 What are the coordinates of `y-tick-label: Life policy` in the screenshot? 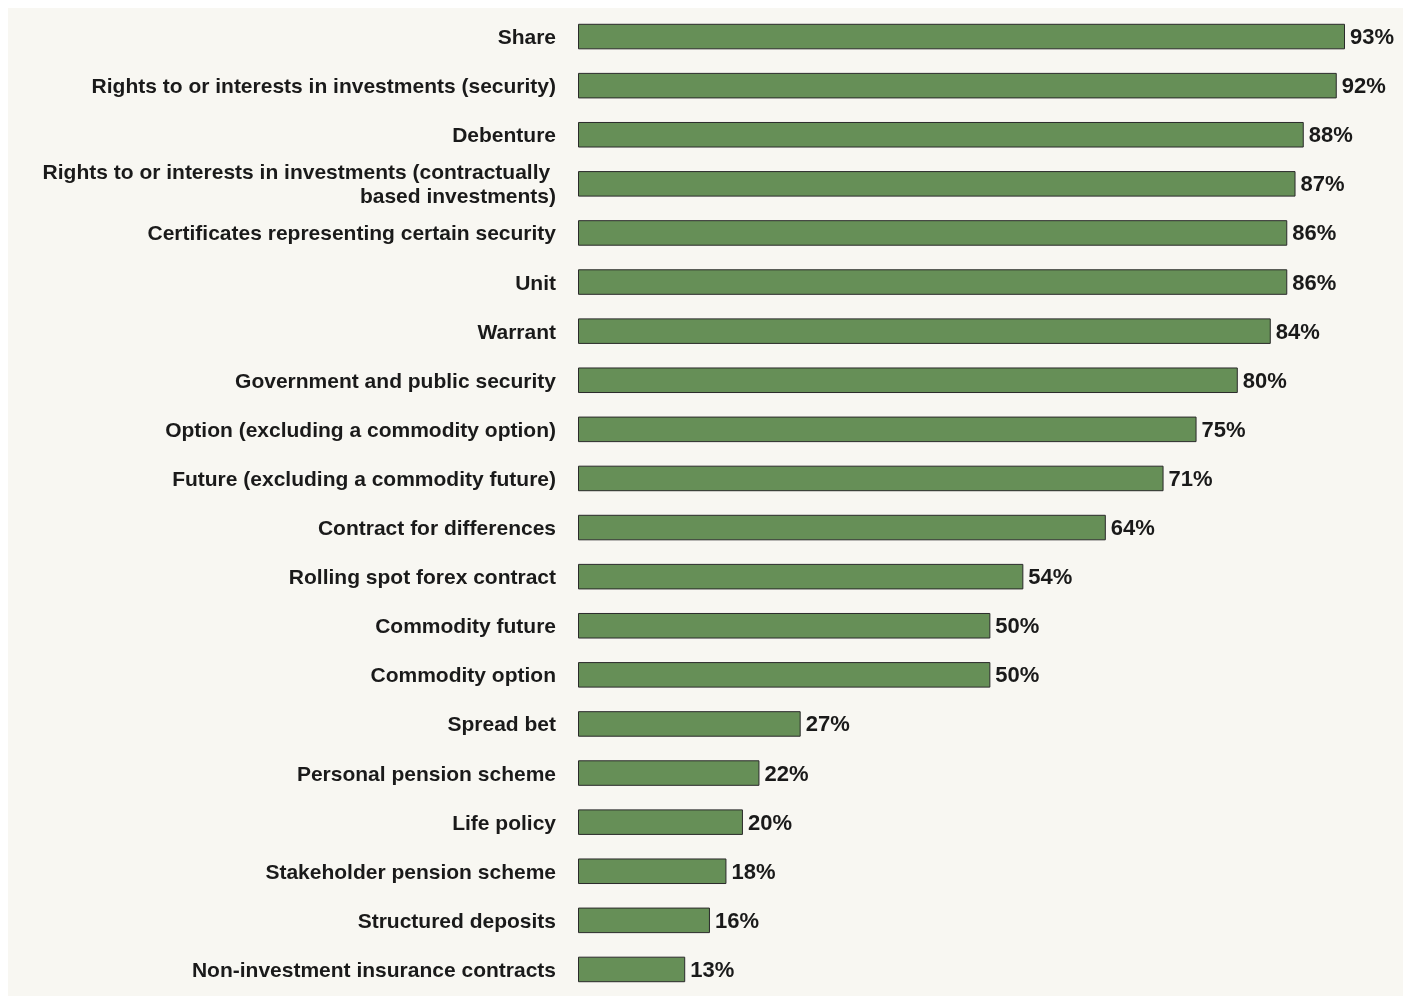 It's located at (504, 822).